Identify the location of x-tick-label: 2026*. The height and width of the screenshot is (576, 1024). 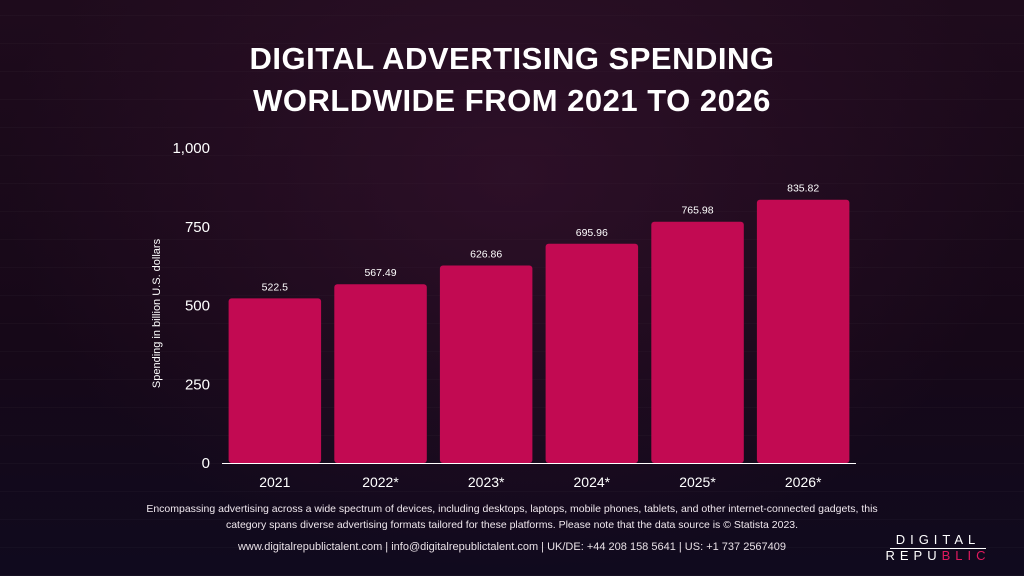
(803, 482).